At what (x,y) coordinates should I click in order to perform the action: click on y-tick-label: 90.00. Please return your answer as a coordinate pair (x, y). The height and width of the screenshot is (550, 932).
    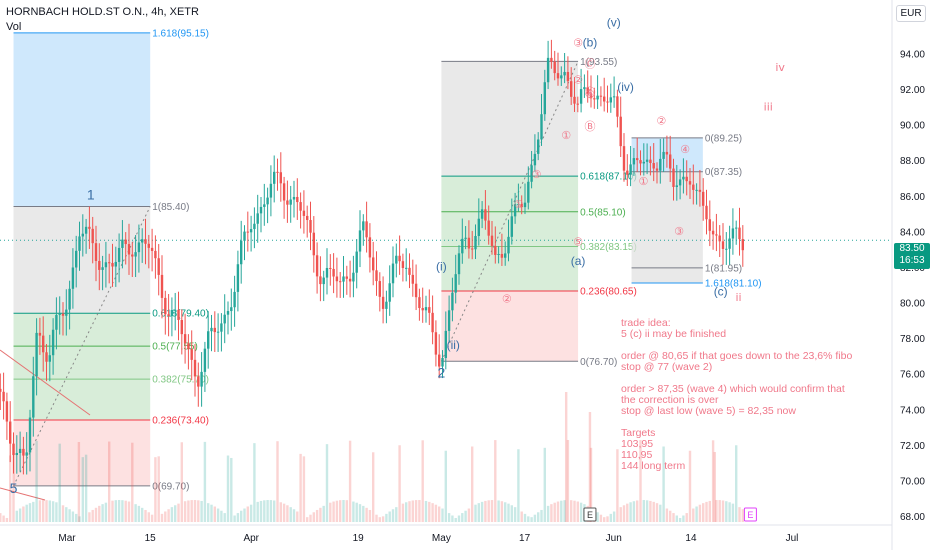
    Looking at the image, I should click on (912, 126).